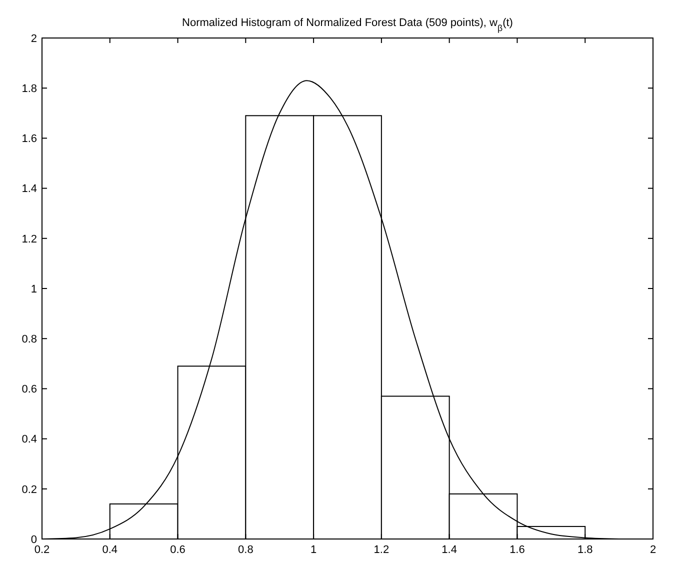 The image size is (673, 571). I want to click on x-tick-label: 1.4, so click(449, 550).